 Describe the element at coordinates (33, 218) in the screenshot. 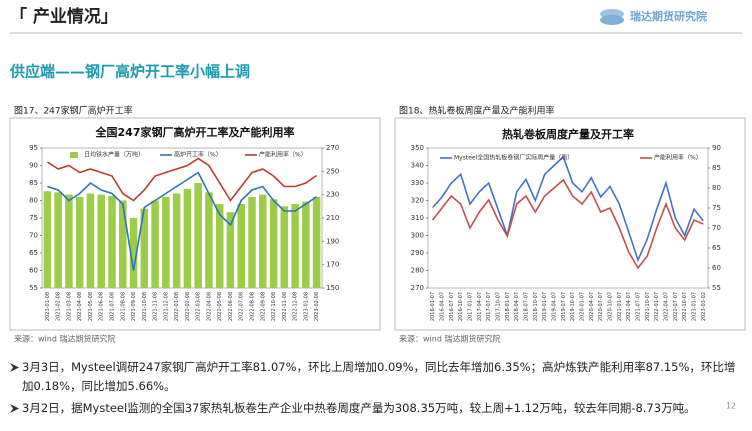

I see `y-tick-label: 75` at that location.